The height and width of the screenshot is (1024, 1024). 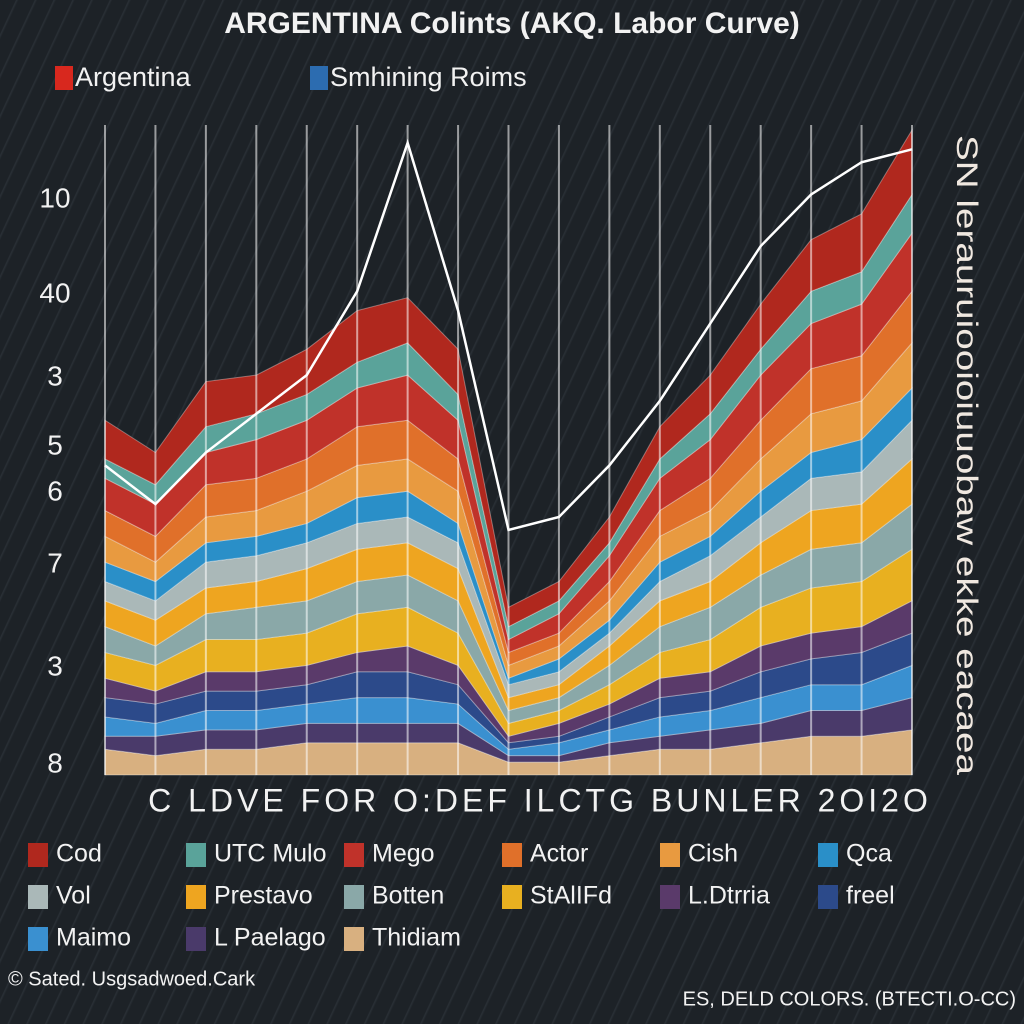 What do you see at coordinates (270, 854) in the screenshot?
I see `legend-label: UTC Mulo` at bounding box center [270, 854].